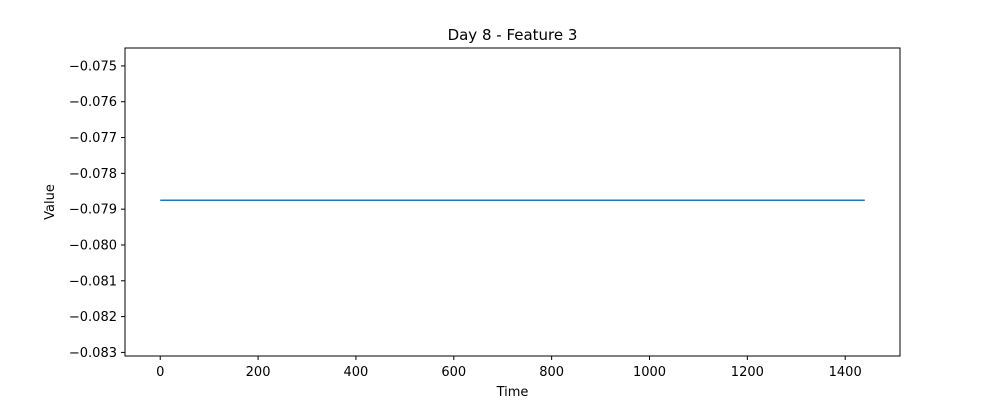  What do you see at coordinates (356, 372) in the screenshot?
I see `x-tick-label: 400` at bounding box center [356, 372].